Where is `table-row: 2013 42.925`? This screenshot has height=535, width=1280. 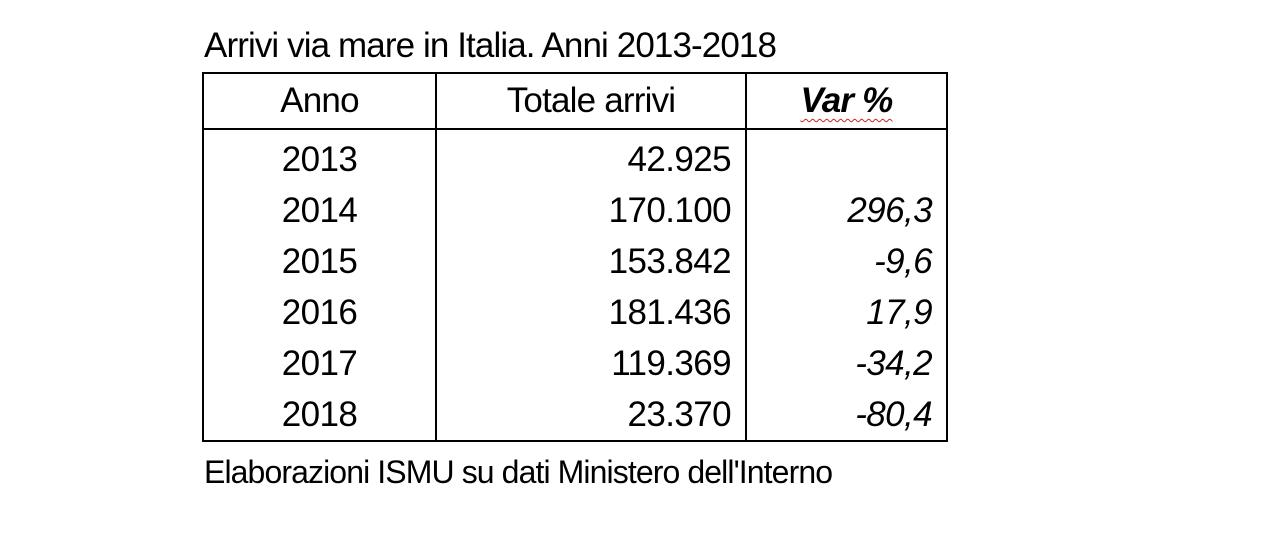
table-row: 2013 42.925 is located at coordinates (575, 157).